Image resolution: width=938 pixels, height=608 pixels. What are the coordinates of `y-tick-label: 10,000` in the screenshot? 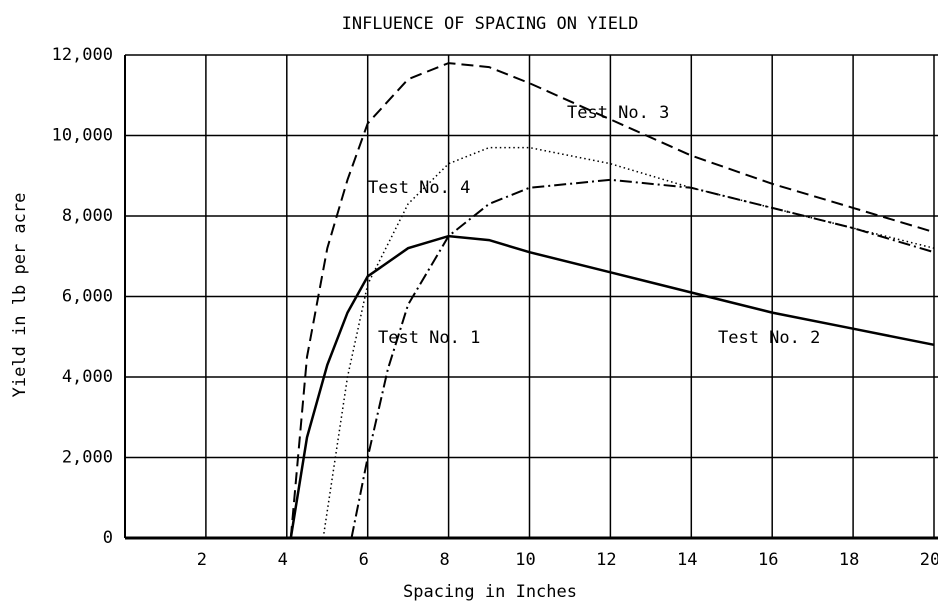 It's located at (82, 136).